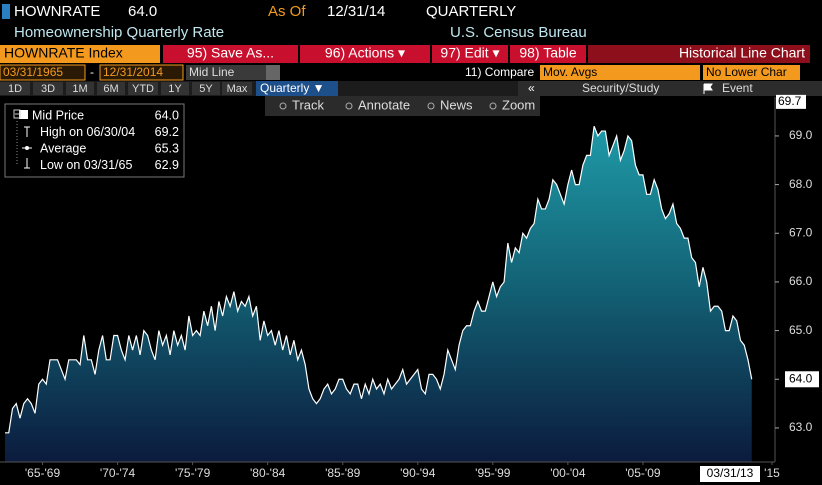 Image resolution: width=822 pixels, height=485 pixels. I want to click on menu-button-label: 96) Actions ▾, so click(365, 53).